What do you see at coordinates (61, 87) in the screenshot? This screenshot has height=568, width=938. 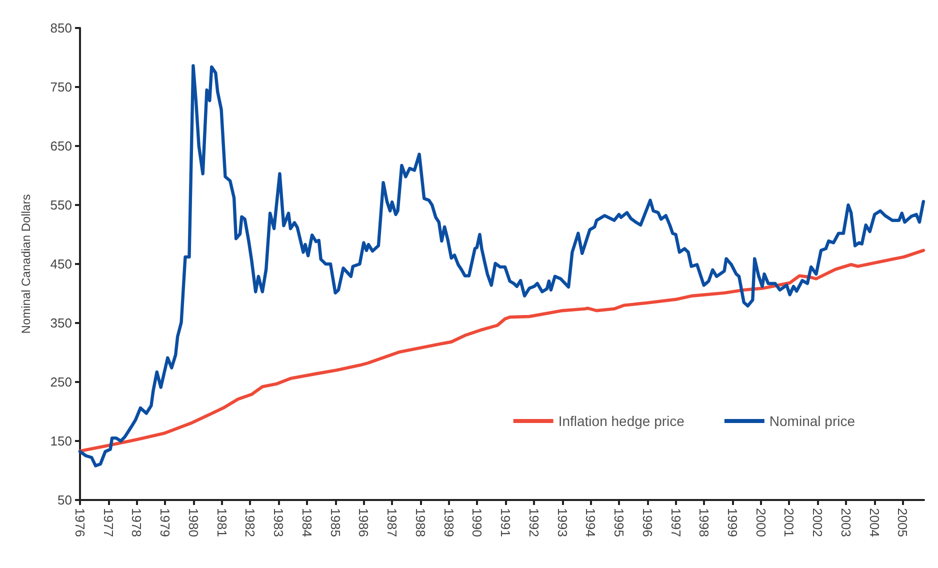 I see `y-tick-label: 750` at bounding box center [61, 87].